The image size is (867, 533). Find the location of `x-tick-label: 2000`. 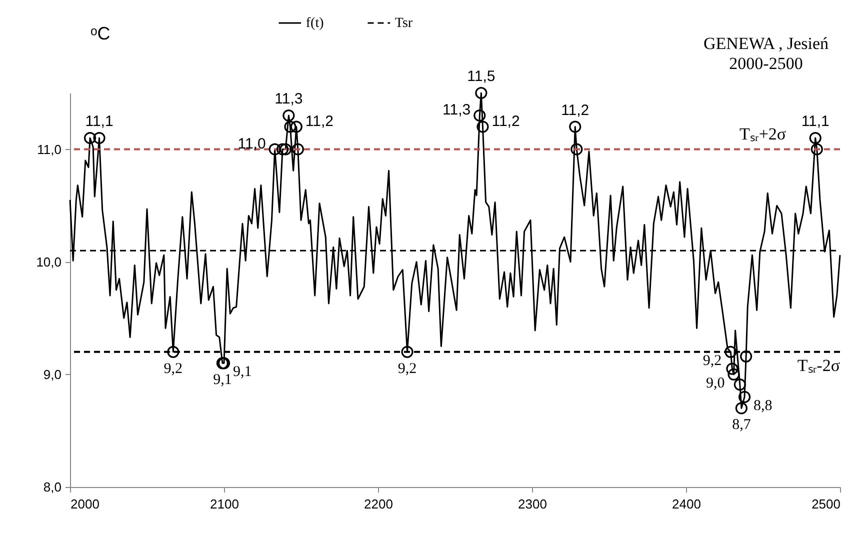

x-tick-label: 2000 is located at coordinates (85, 504).